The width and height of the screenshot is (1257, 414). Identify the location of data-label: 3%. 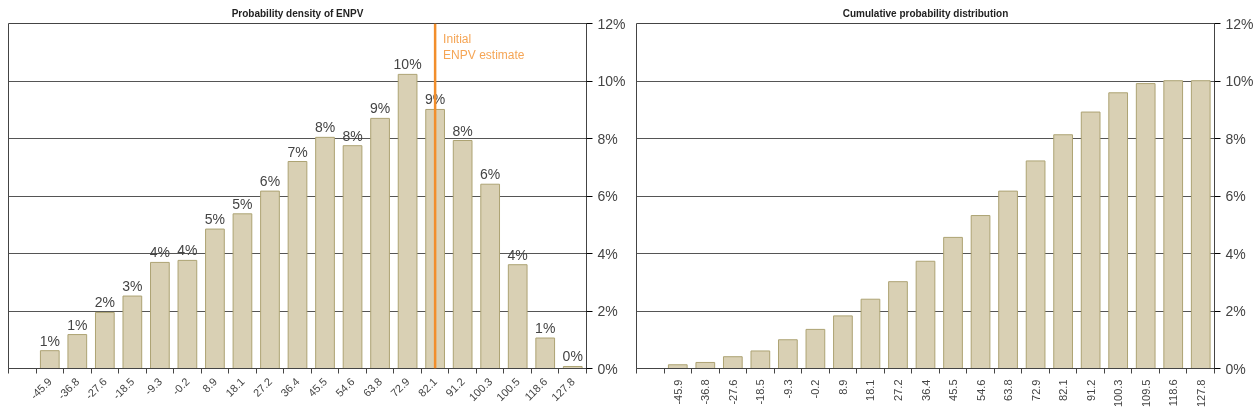
(132, 286).